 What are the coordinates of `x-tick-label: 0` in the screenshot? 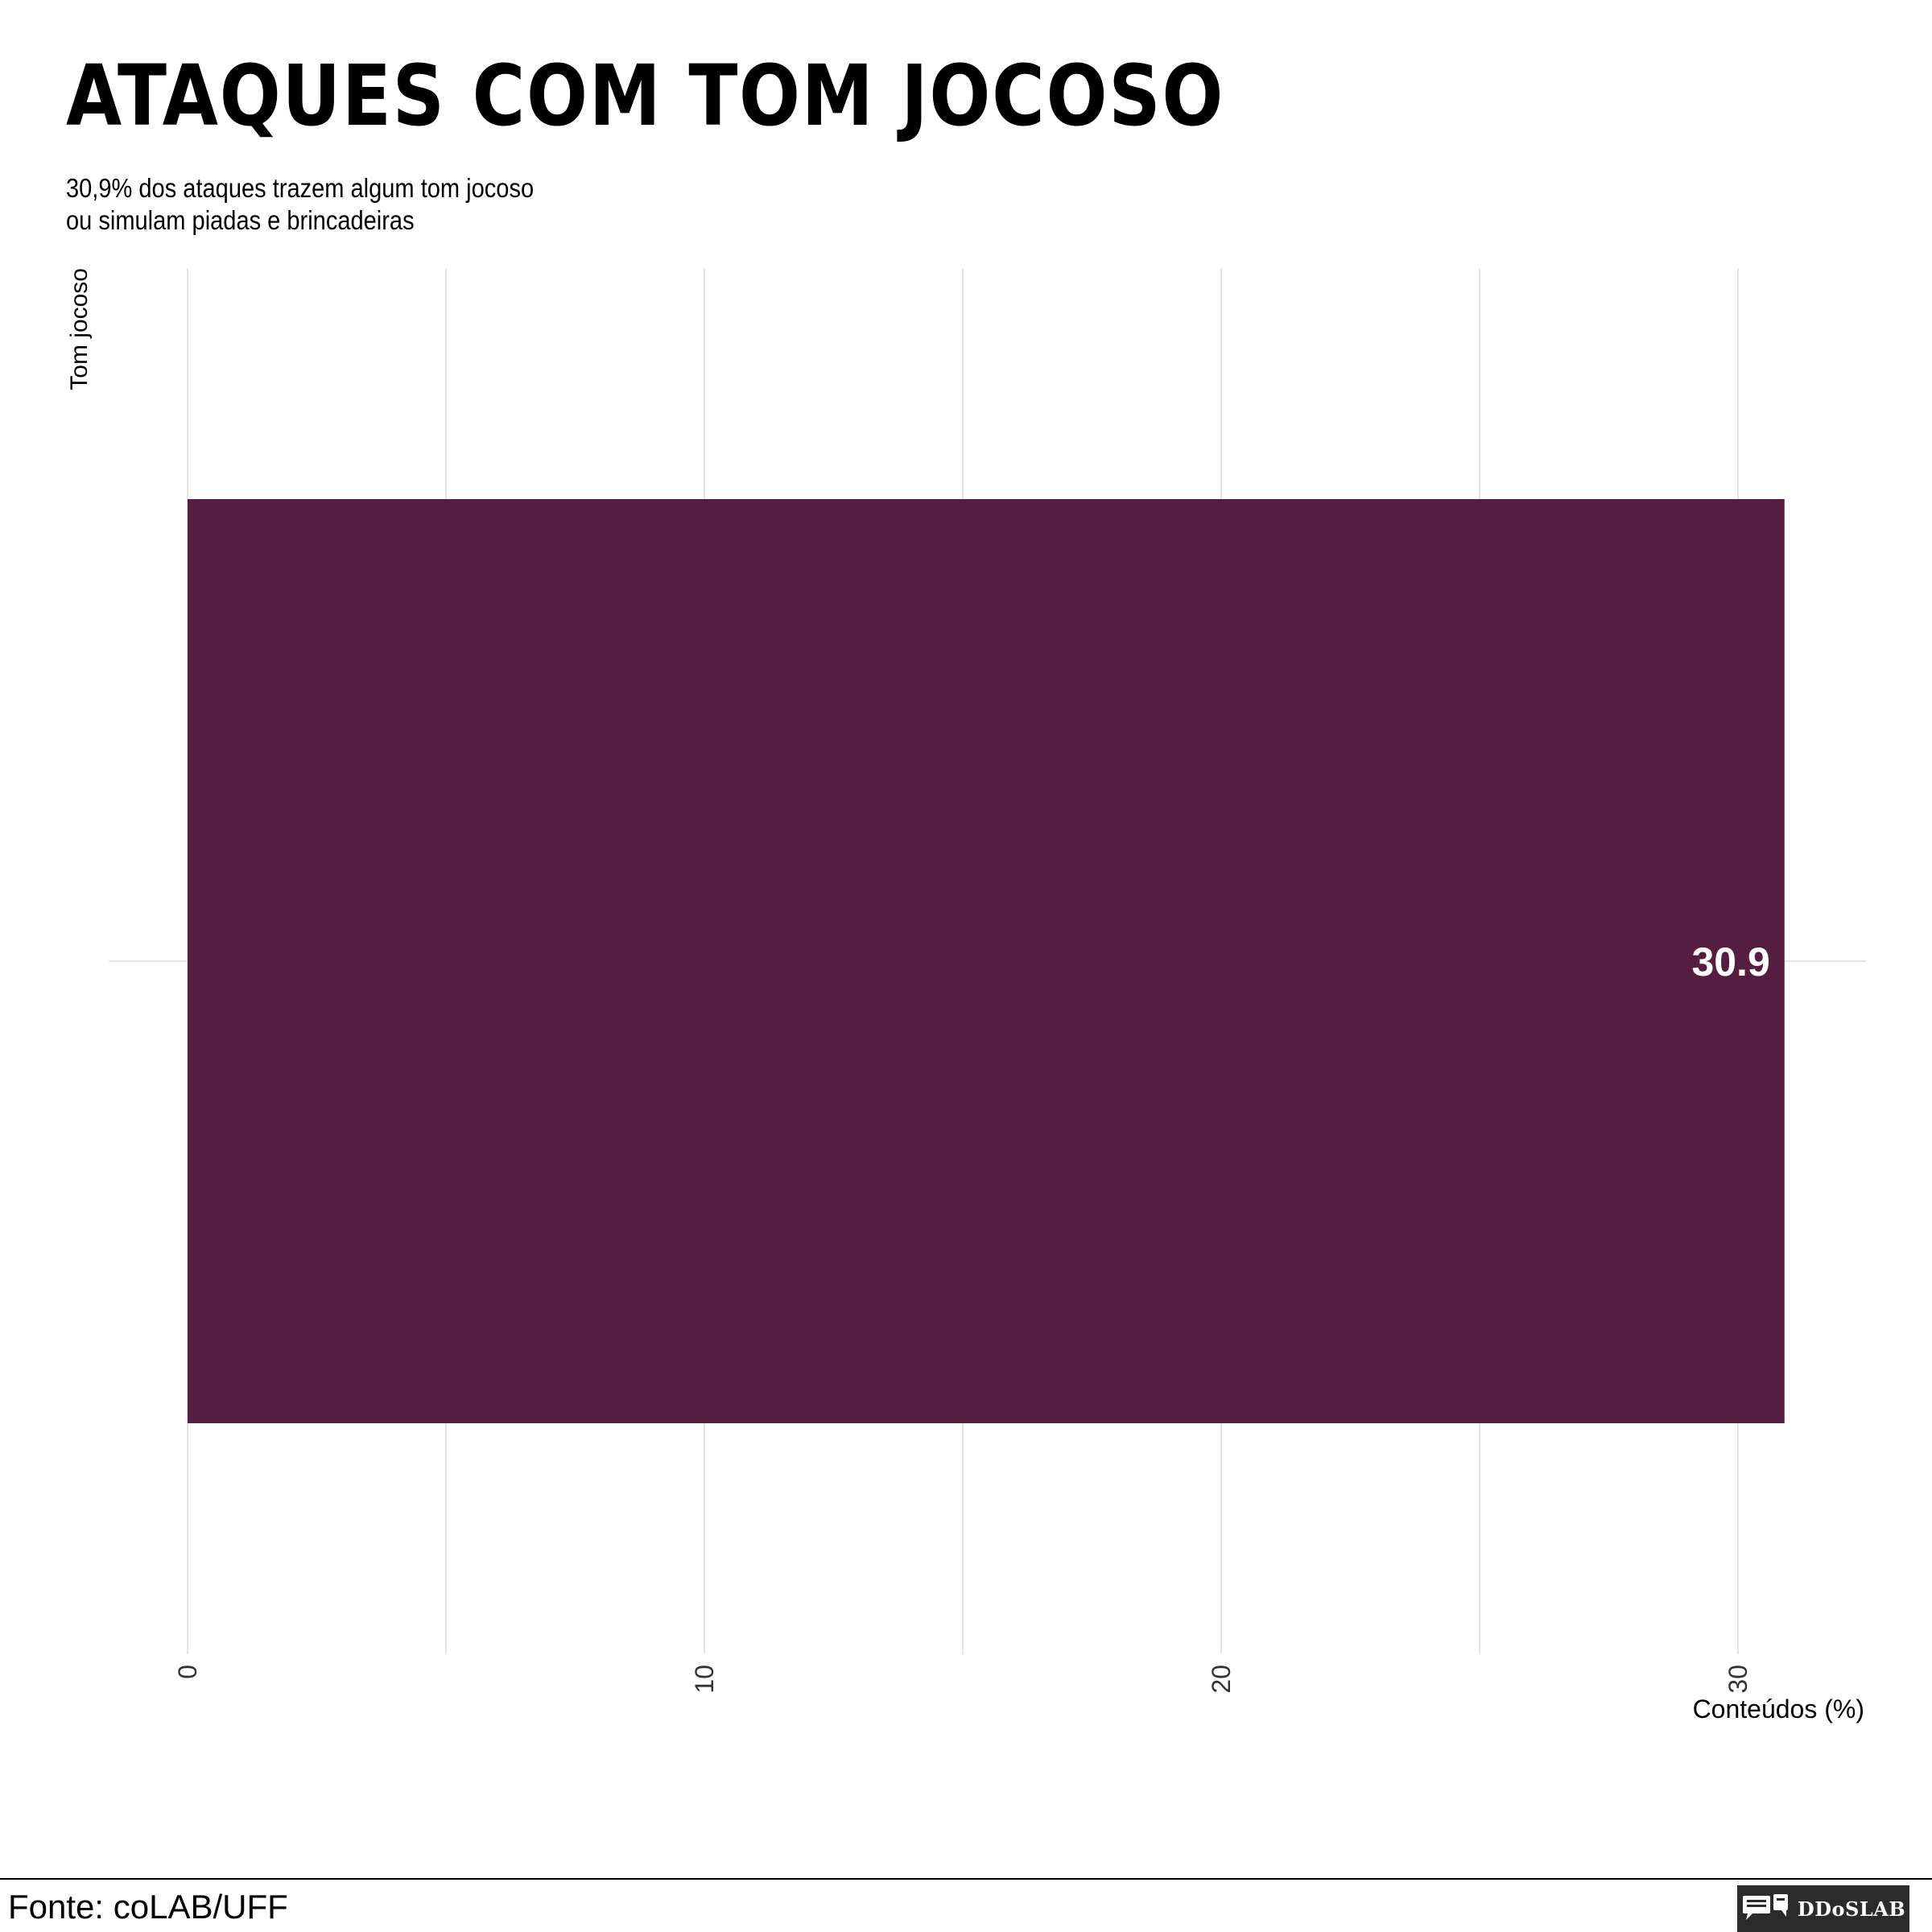 It's located at (187, 1672).